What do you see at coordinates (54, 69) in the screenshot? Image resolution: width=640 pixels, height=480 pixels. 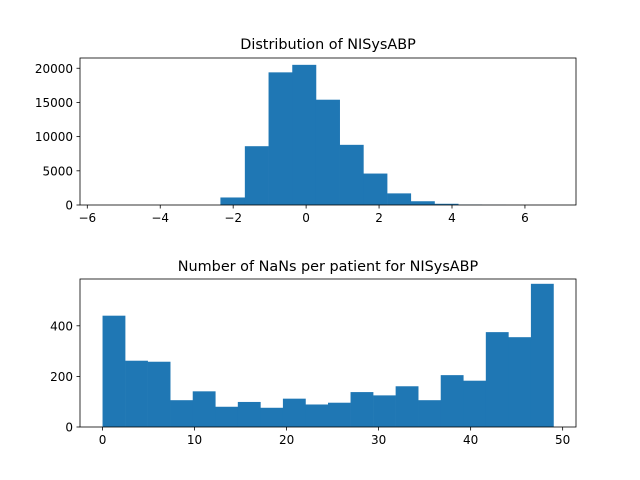 I see `y-tick-label: 20000` at bounding box center [54, 69].